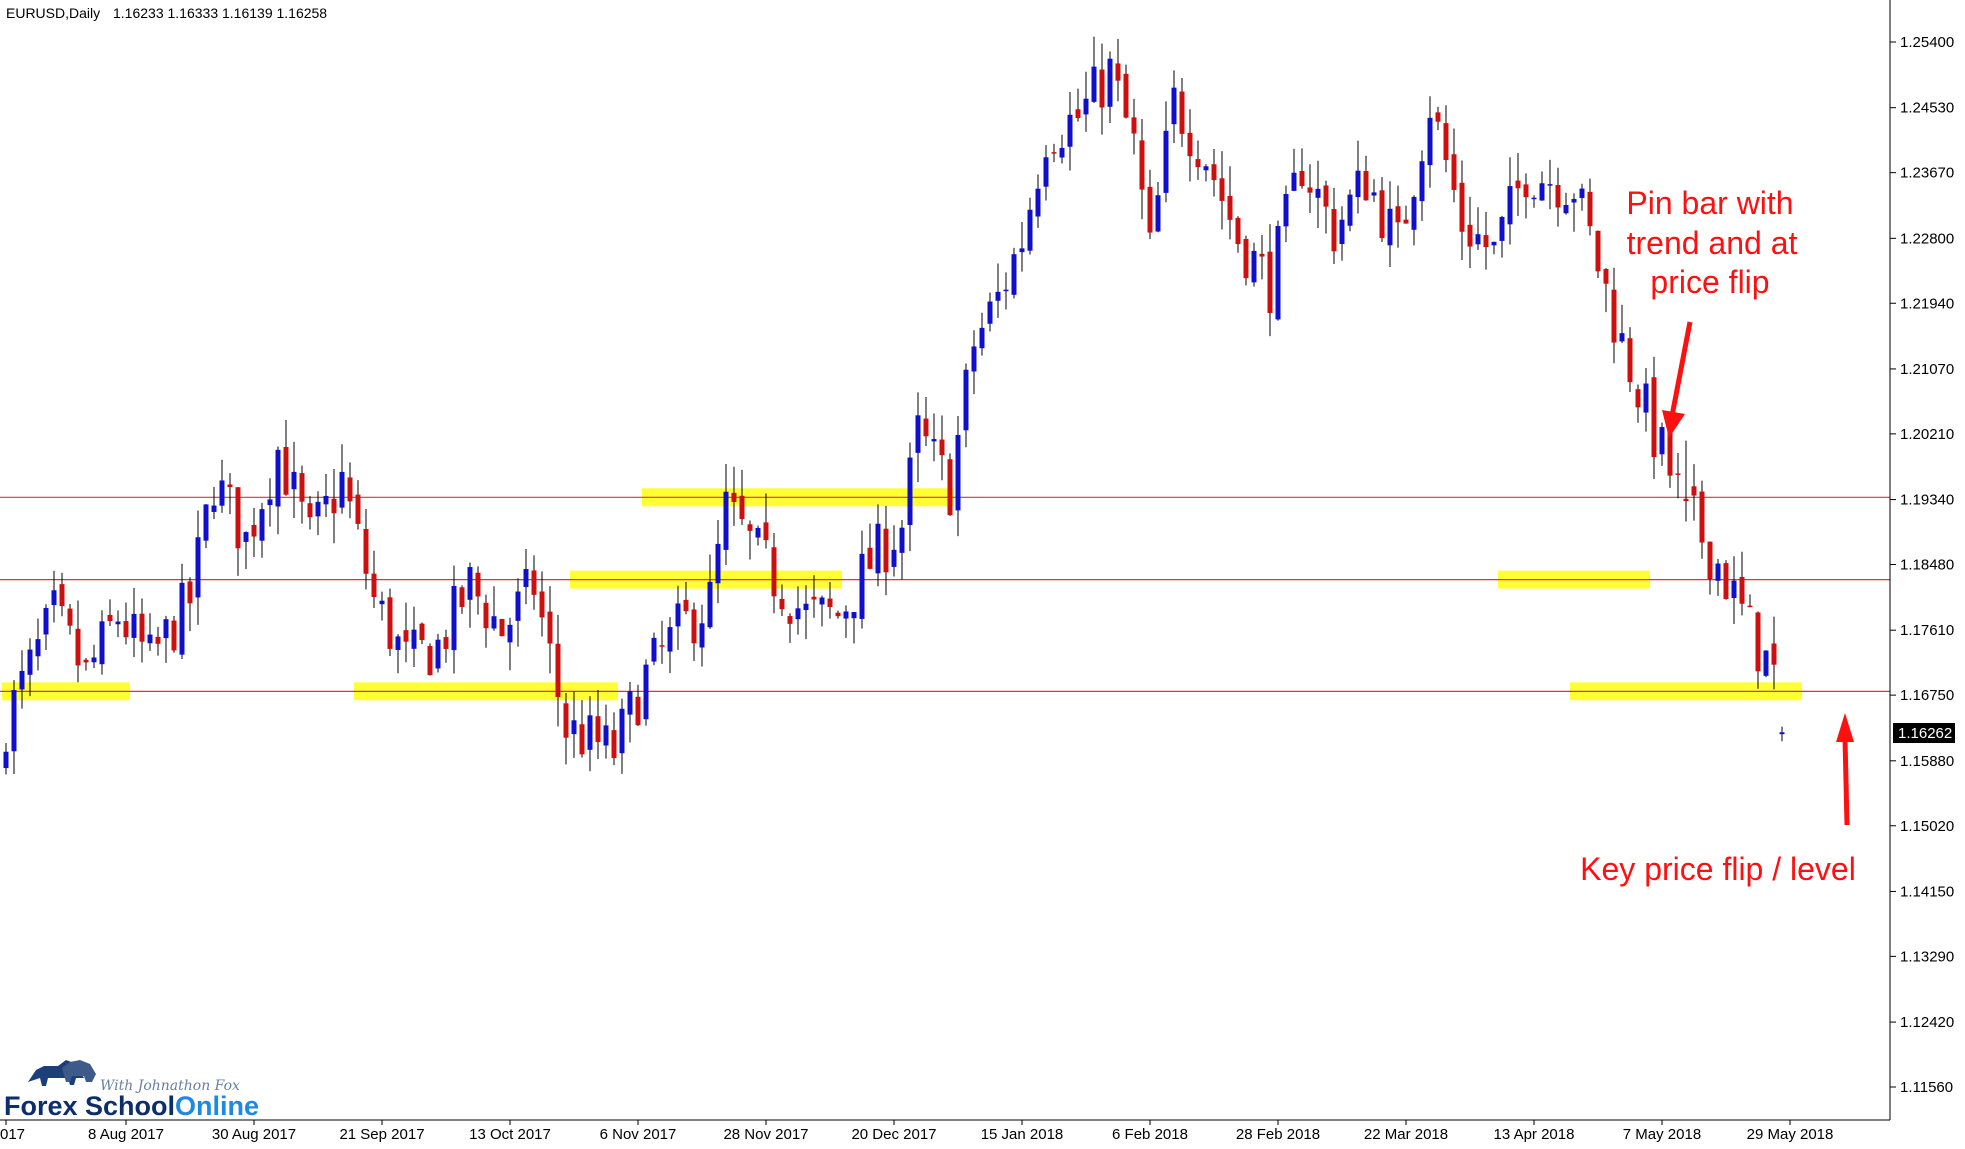 The width and height of the screenshot is (1965, 1149). I want to click on x-tick-label: 6 Feb 2018, so click(1150, 1134).